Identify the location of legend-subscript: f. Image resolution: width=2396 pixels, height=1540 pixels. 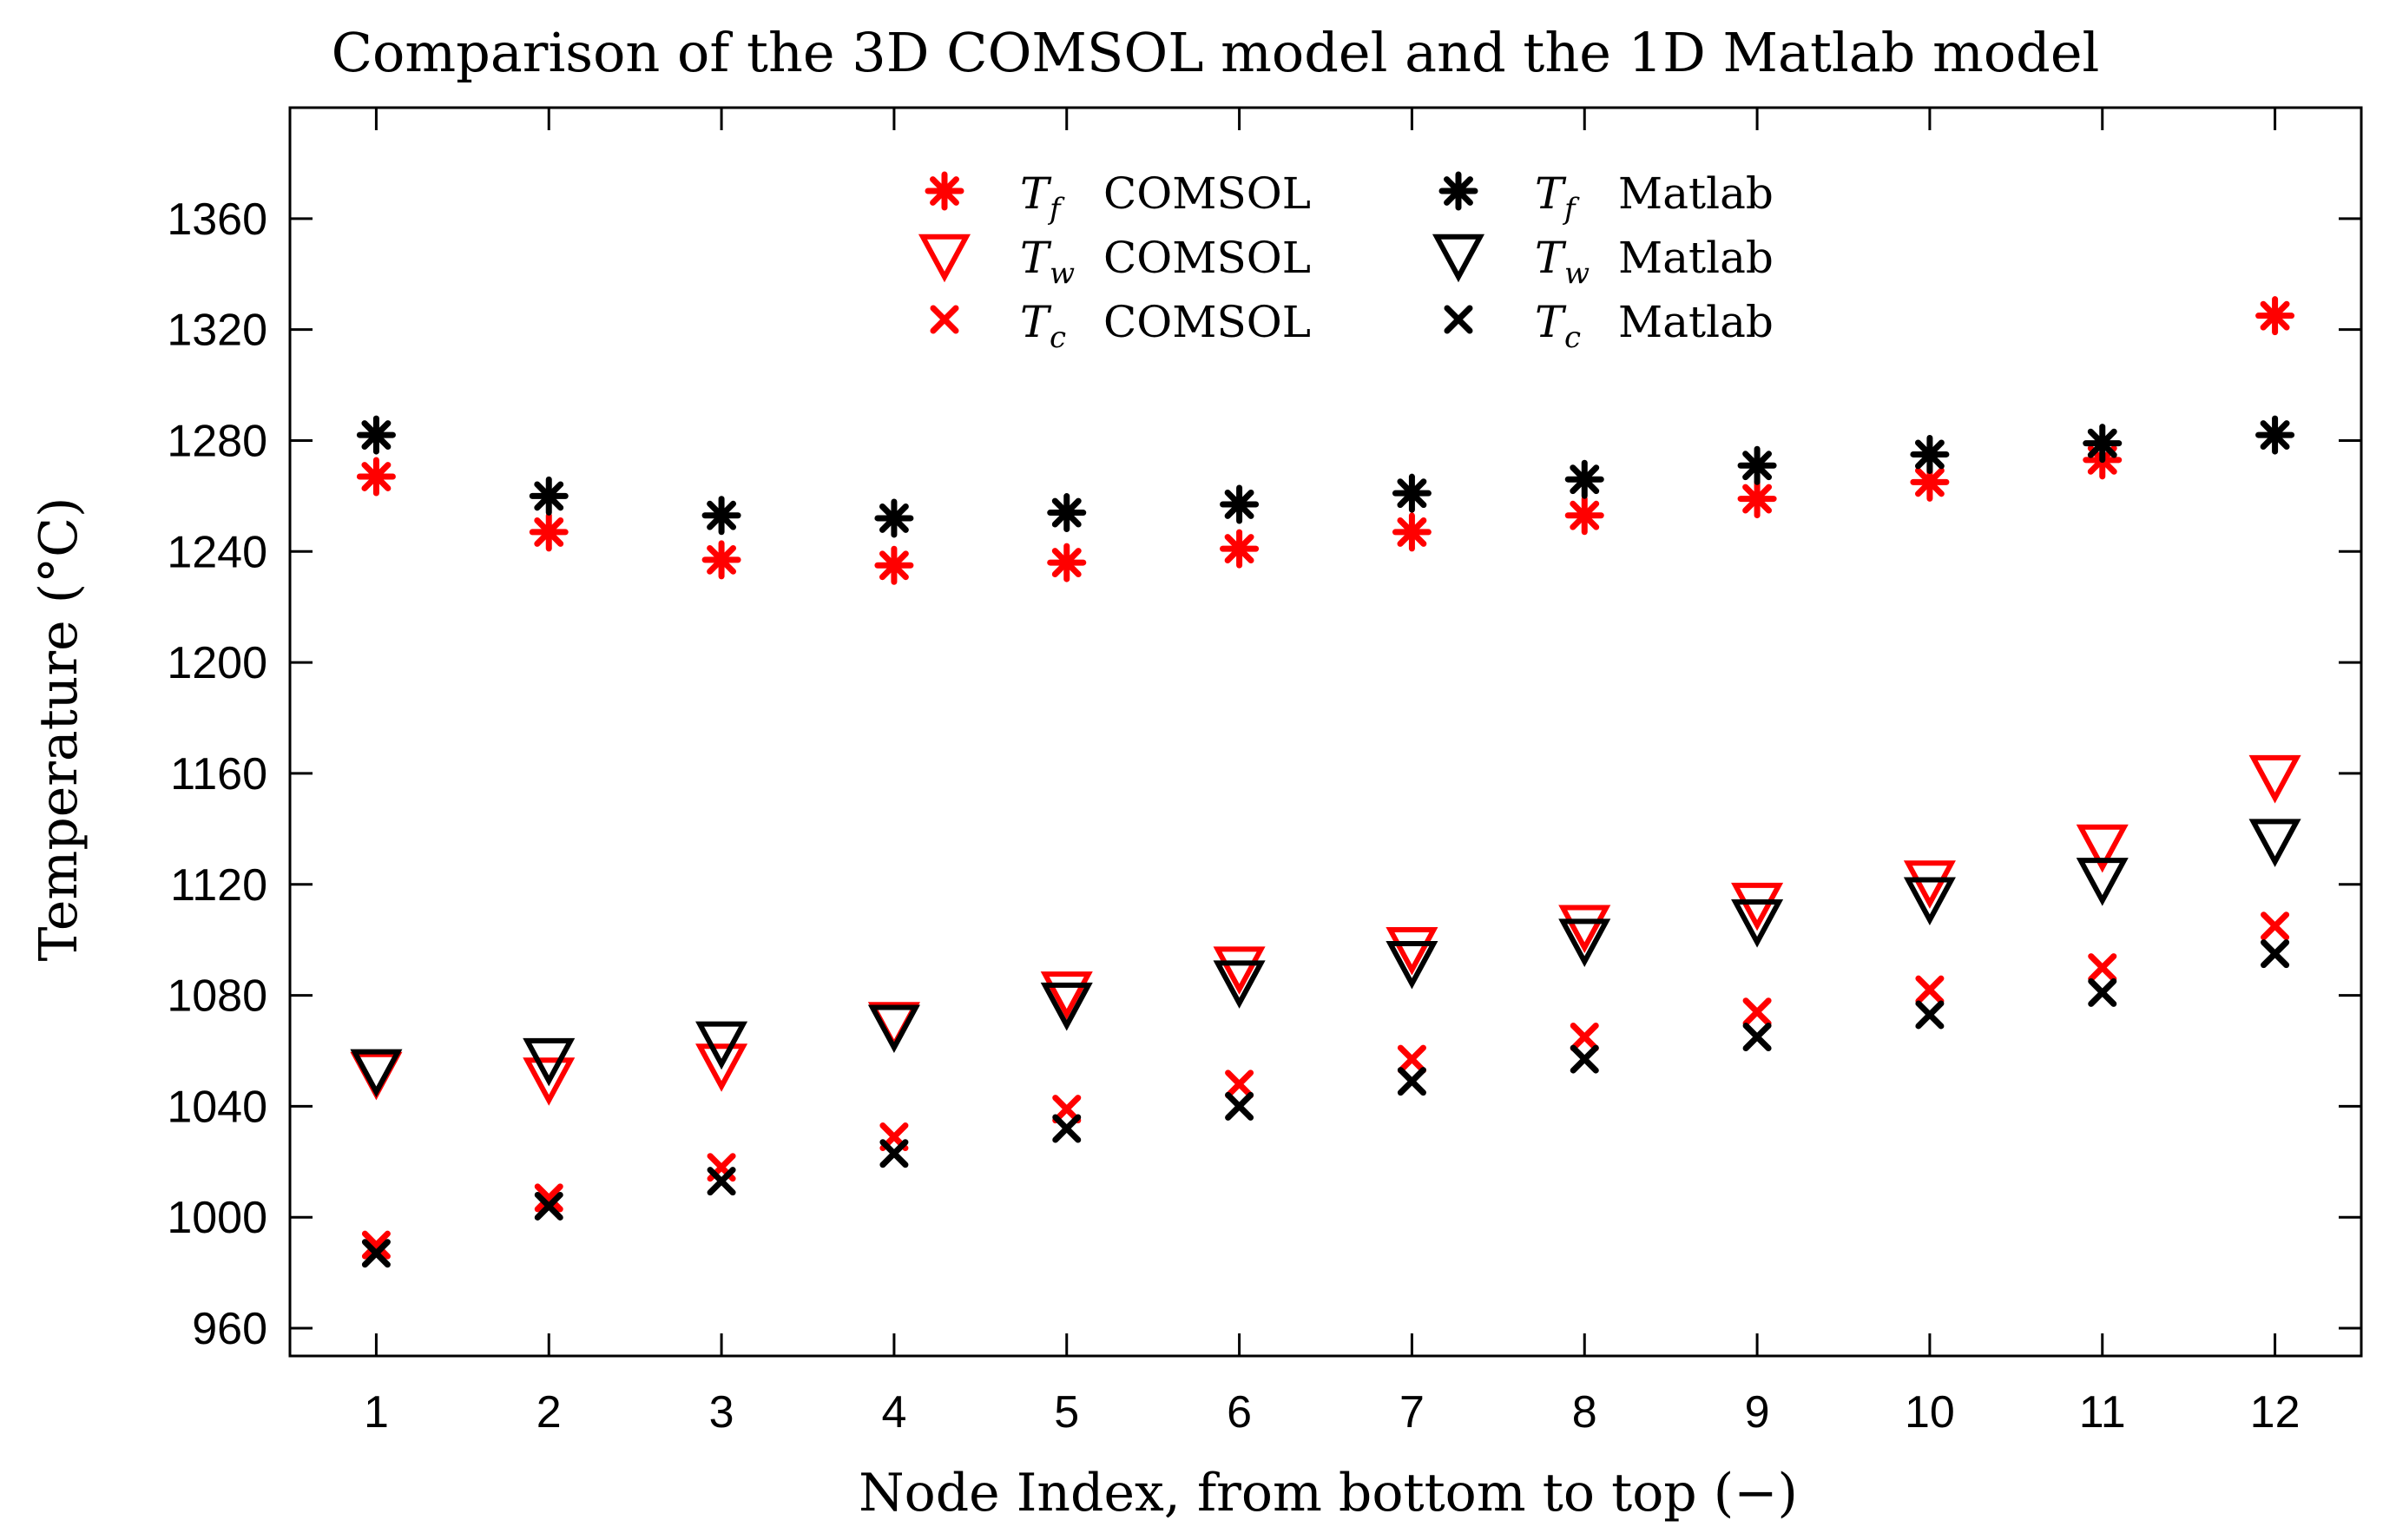
(1056, 210).